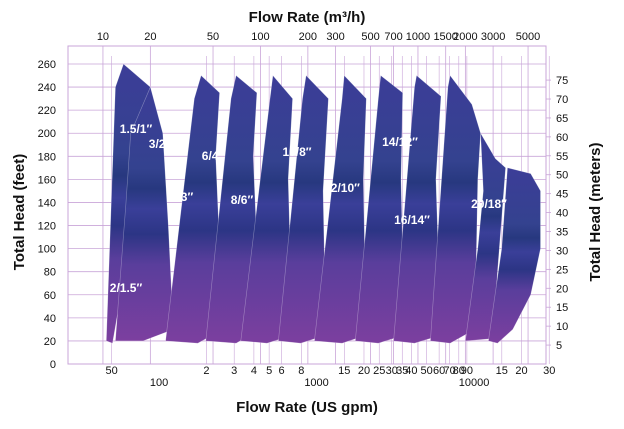 The width and height of the screenshot is (624, 429). I want to click on pump-size-label: 14/12″, so click(400, 142).